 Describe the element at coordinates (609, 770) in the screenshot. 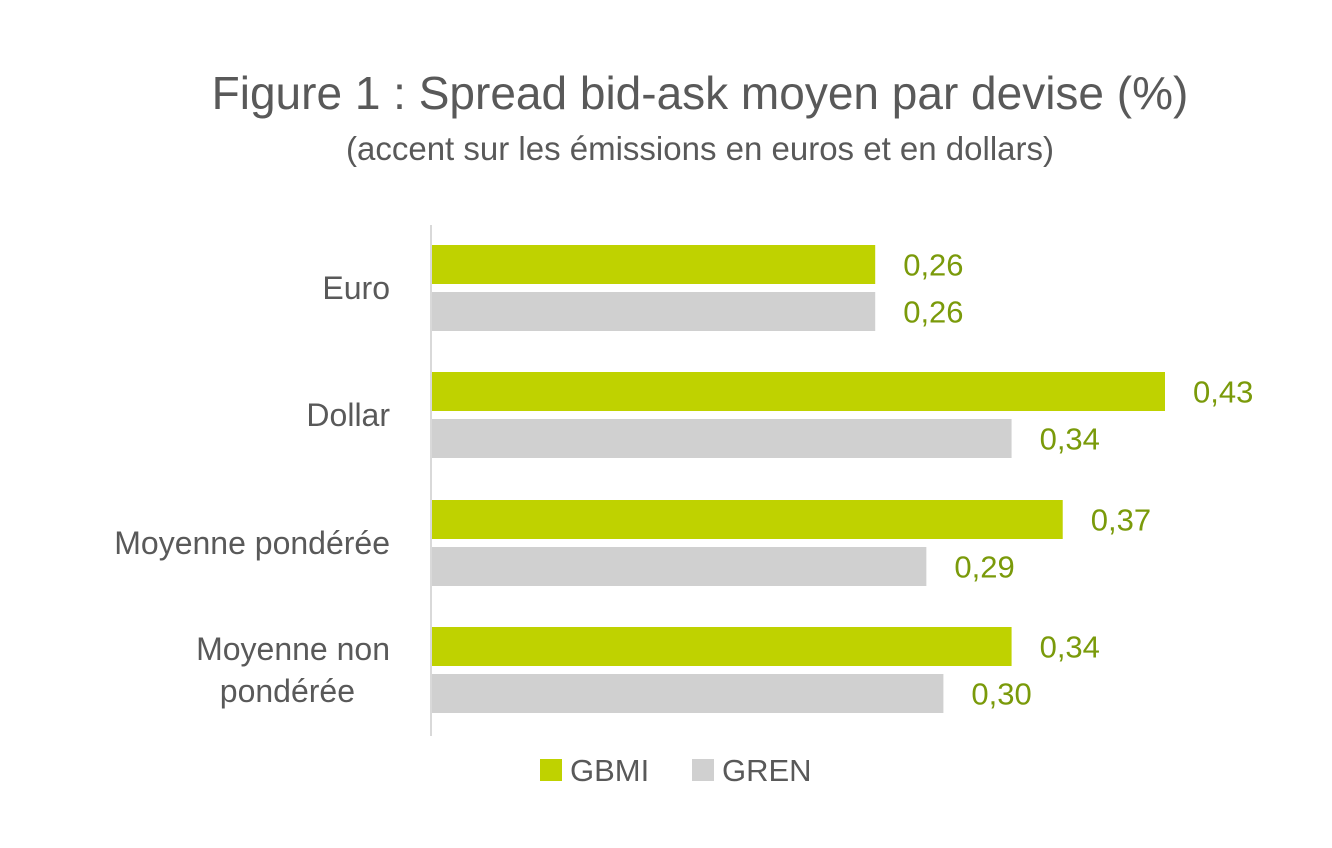

I see `legend-label-gbmi: GBMI` at that location.